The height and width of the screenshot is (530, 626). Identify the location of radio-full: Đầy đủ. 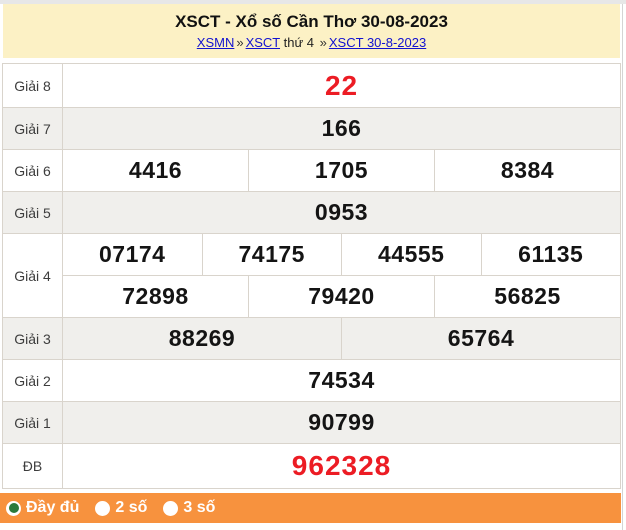
(42, 508).